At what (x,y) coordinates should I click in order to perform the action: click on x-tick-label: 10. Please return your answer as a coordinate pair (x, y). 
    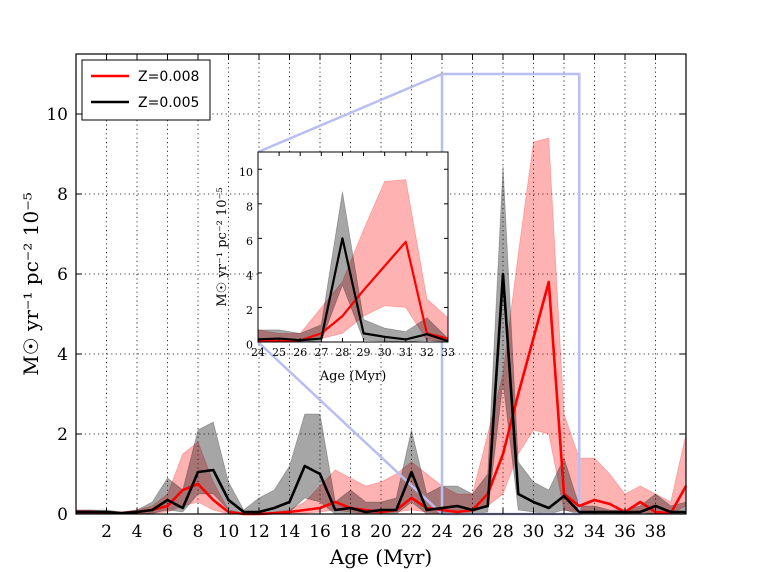
    Looking at the image, I should click on (229, 532).